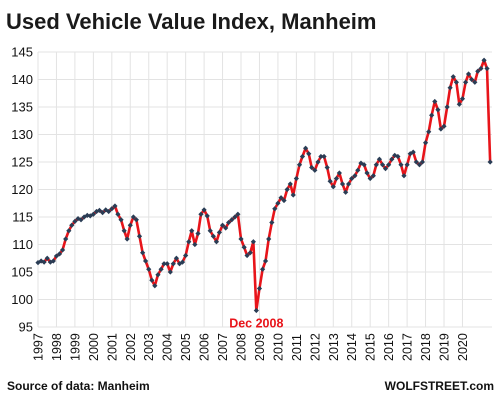 The height and width of the screenshot is (404, 501). I want to click on y-tick-label: 100, so click(22, 299).